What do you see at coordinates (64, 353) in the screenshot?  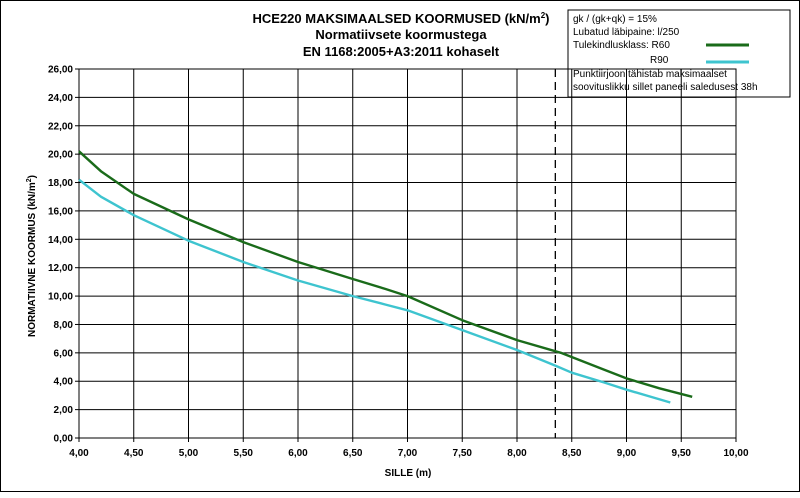 I see `y-tick-label: 6,00` at bounding box center [64, 353].